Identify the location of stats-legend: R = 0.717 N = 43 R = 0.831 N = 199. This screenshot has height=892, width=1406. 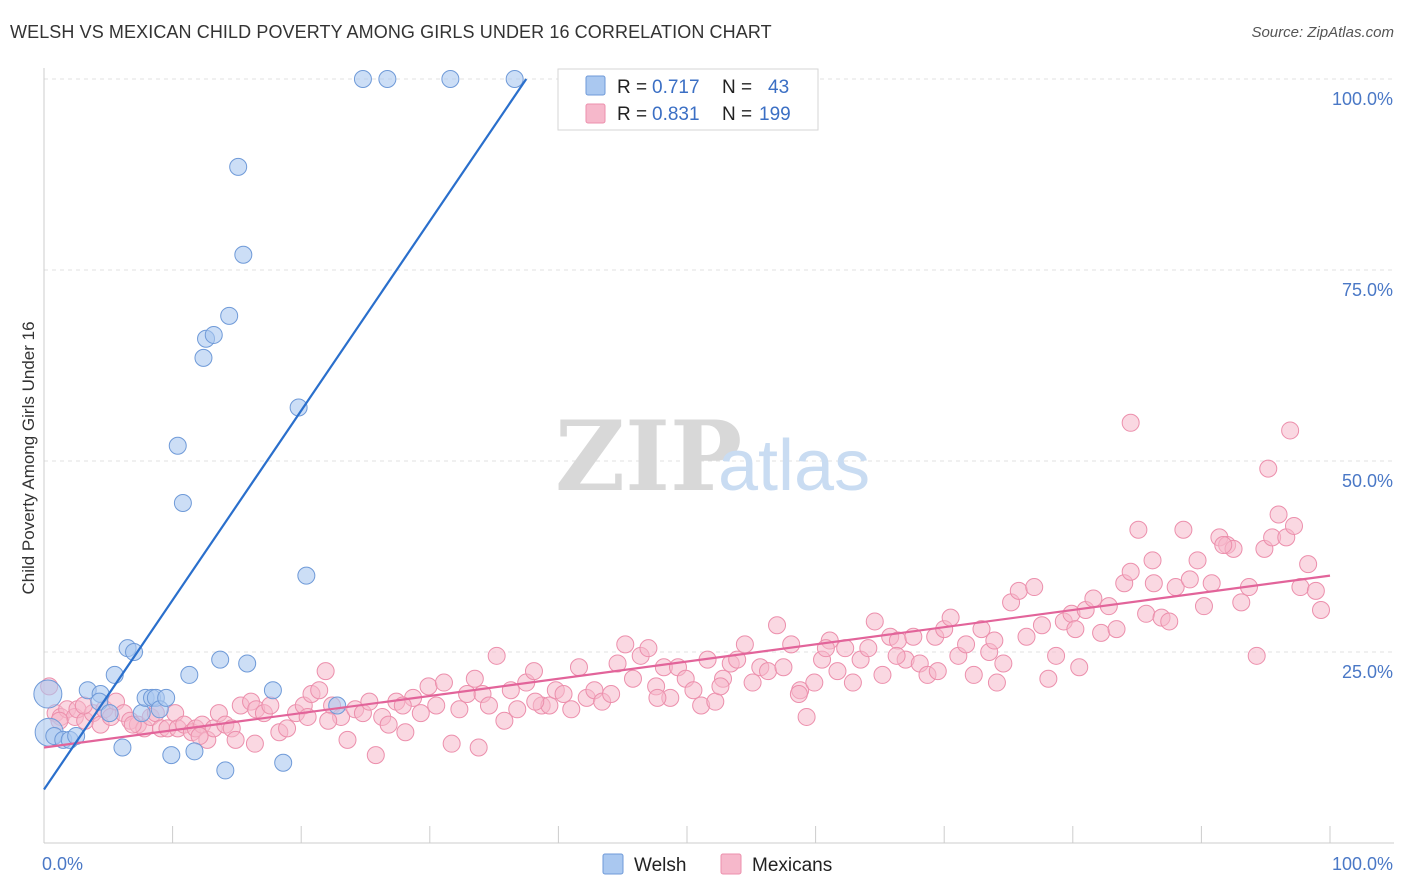
(688, 99).